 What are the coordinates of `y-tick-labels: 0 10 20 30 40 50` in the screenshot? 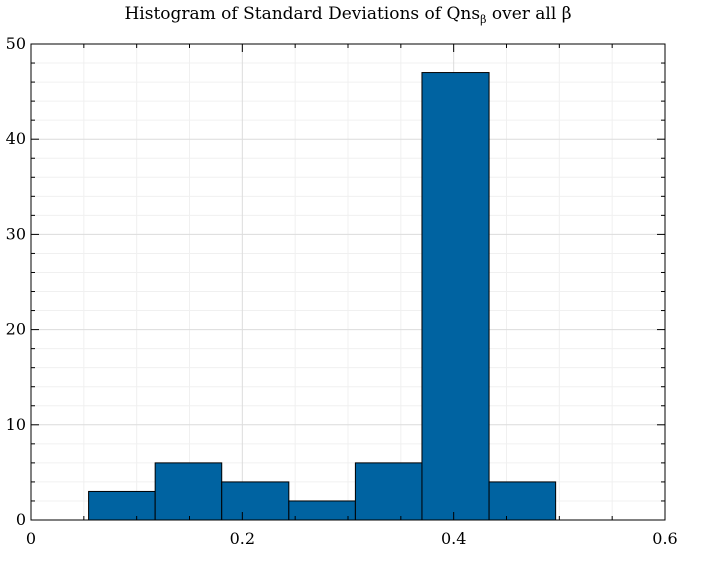 It's located at (16, 281).